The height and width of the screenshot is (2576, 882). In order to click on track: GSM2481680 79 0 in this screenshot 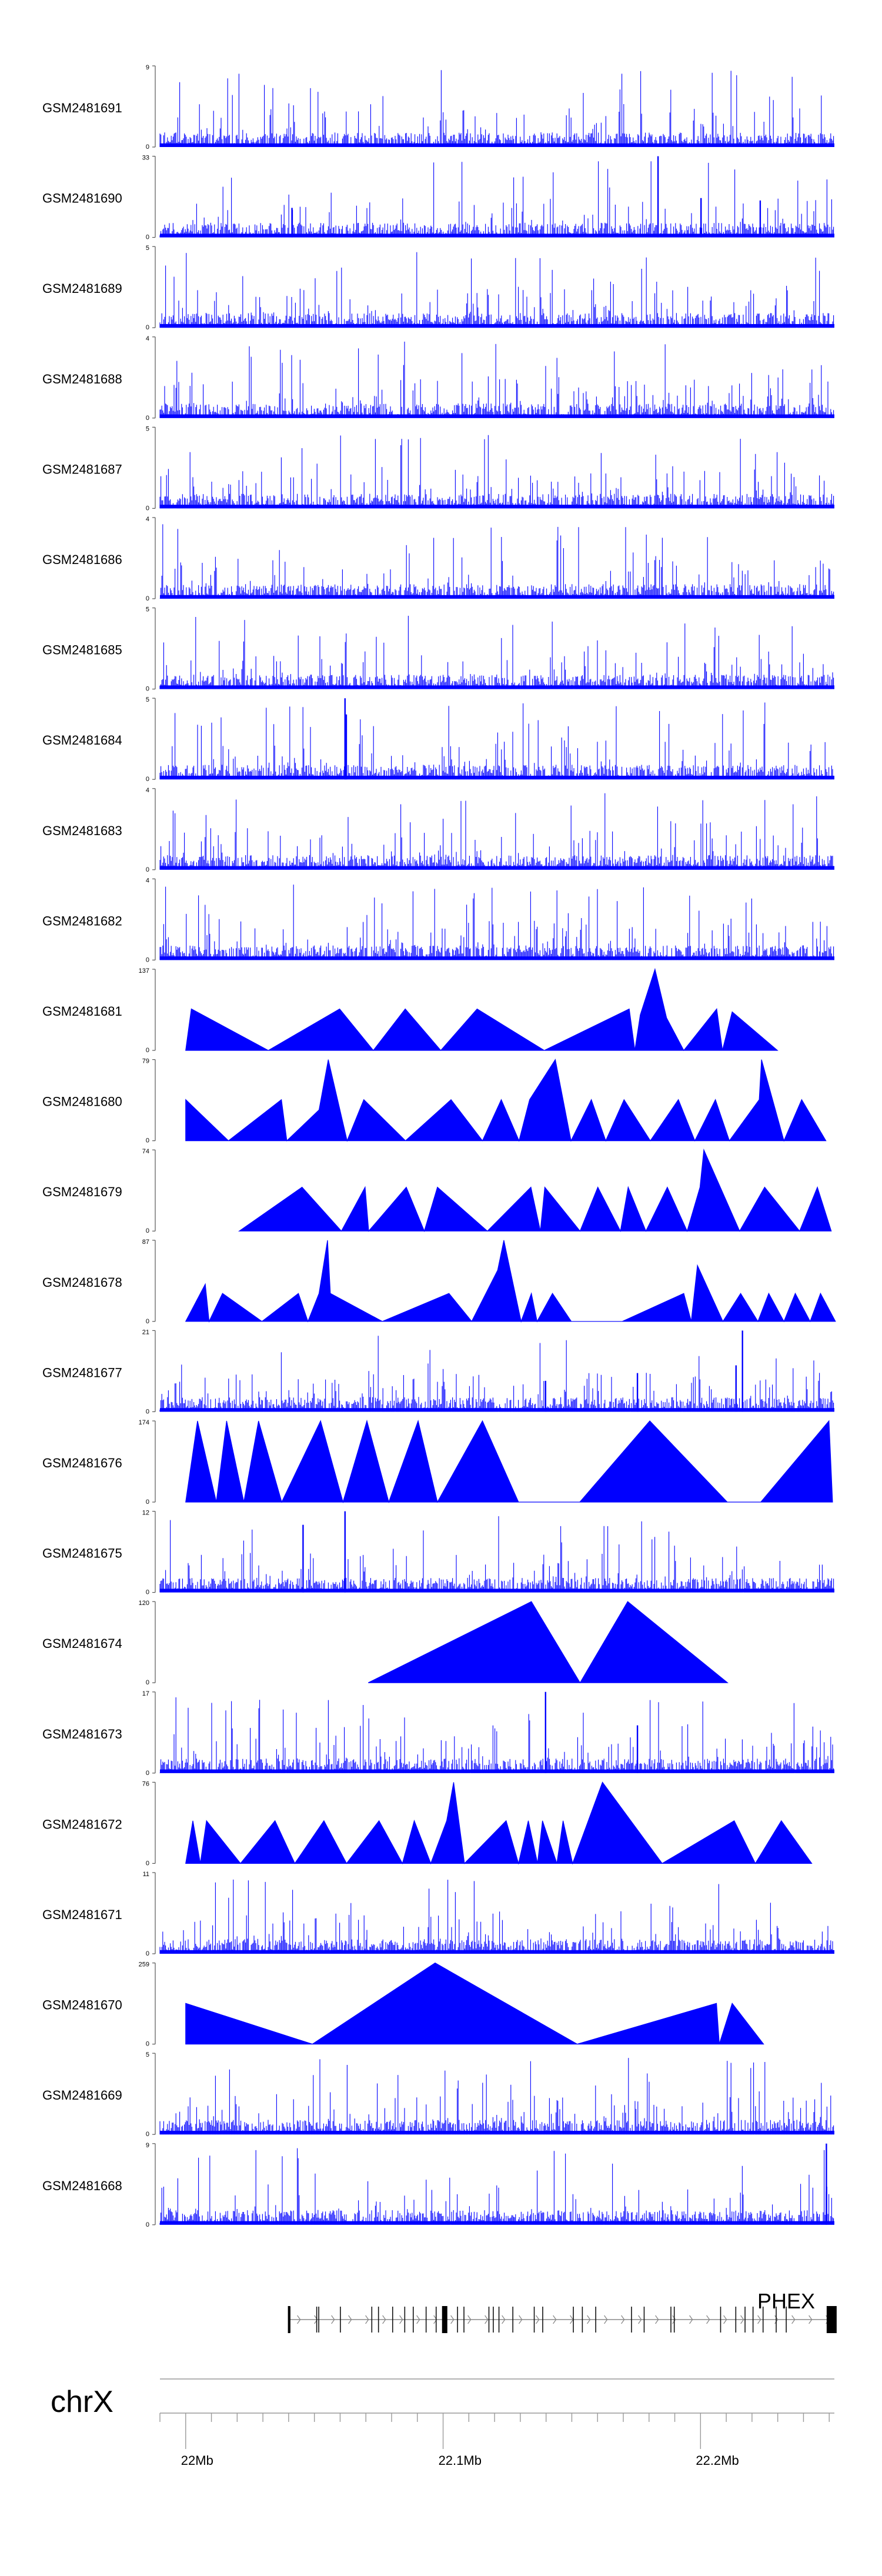, I will do `click(434, 1101)`.